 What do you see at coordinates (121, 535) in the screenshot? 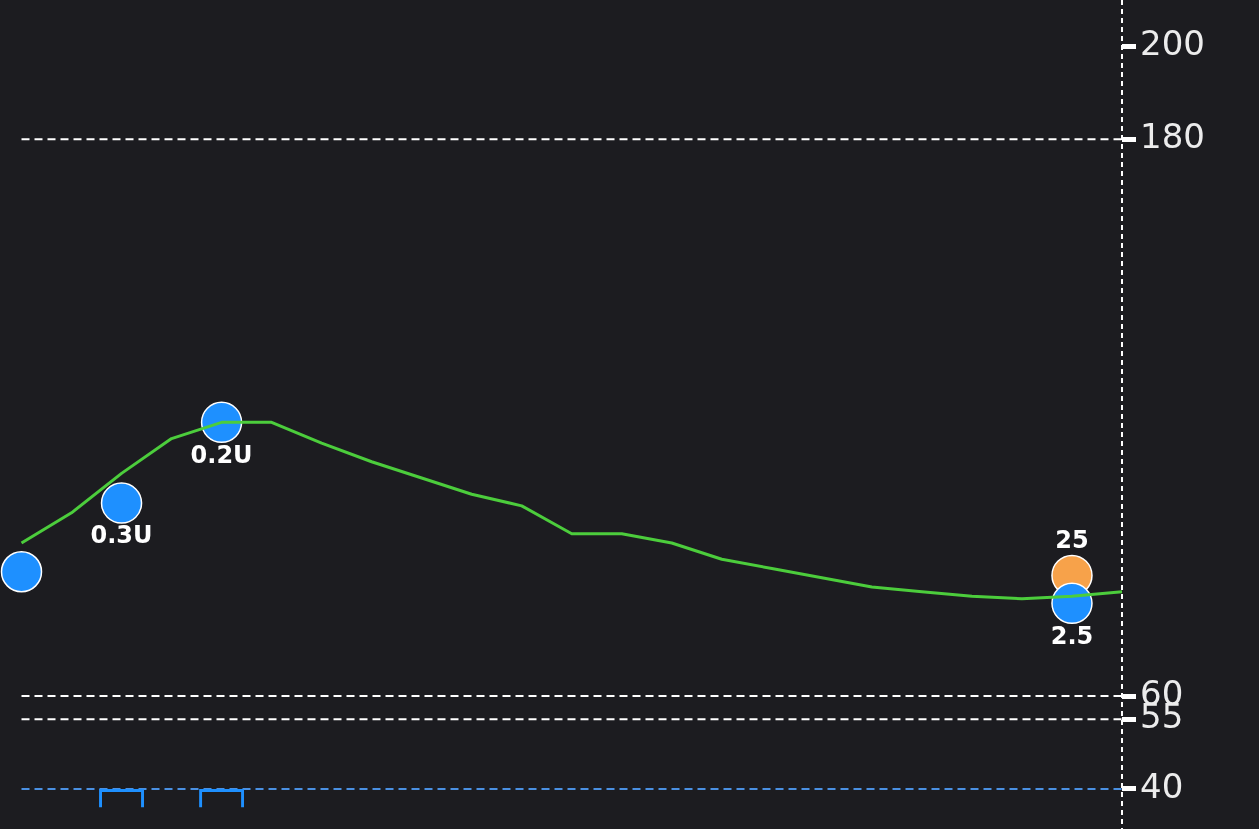
I see `annotation: 0.3U` at bounding box center [121, 535].